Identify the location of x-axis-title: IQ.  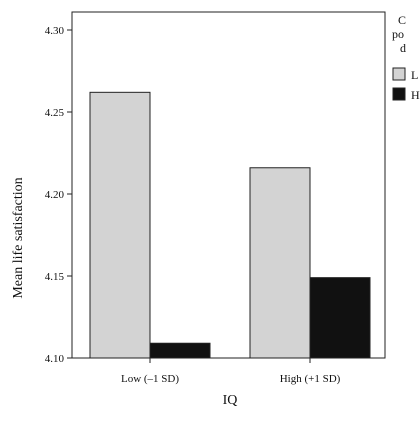
(230, 400).